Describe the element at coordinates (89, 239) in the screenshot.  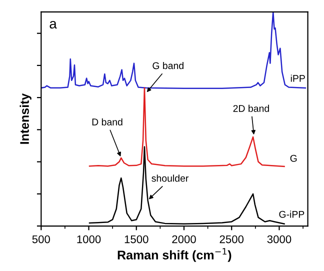
I see `x-tick-label: 1000` at that location.